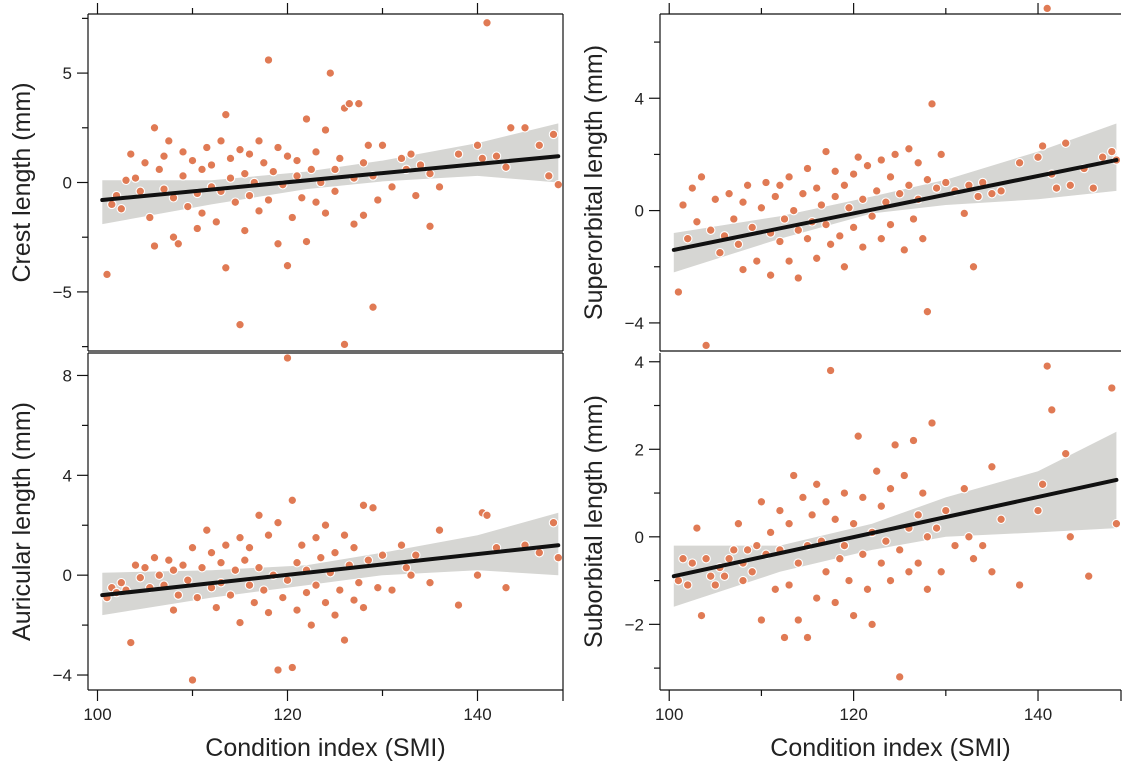 The height and width of the screenshot is (761, 1125). Describe the element at coordinates (22, 521) in the screenshot. I see `y-axis-title: Auricular length (mm)` at that location.